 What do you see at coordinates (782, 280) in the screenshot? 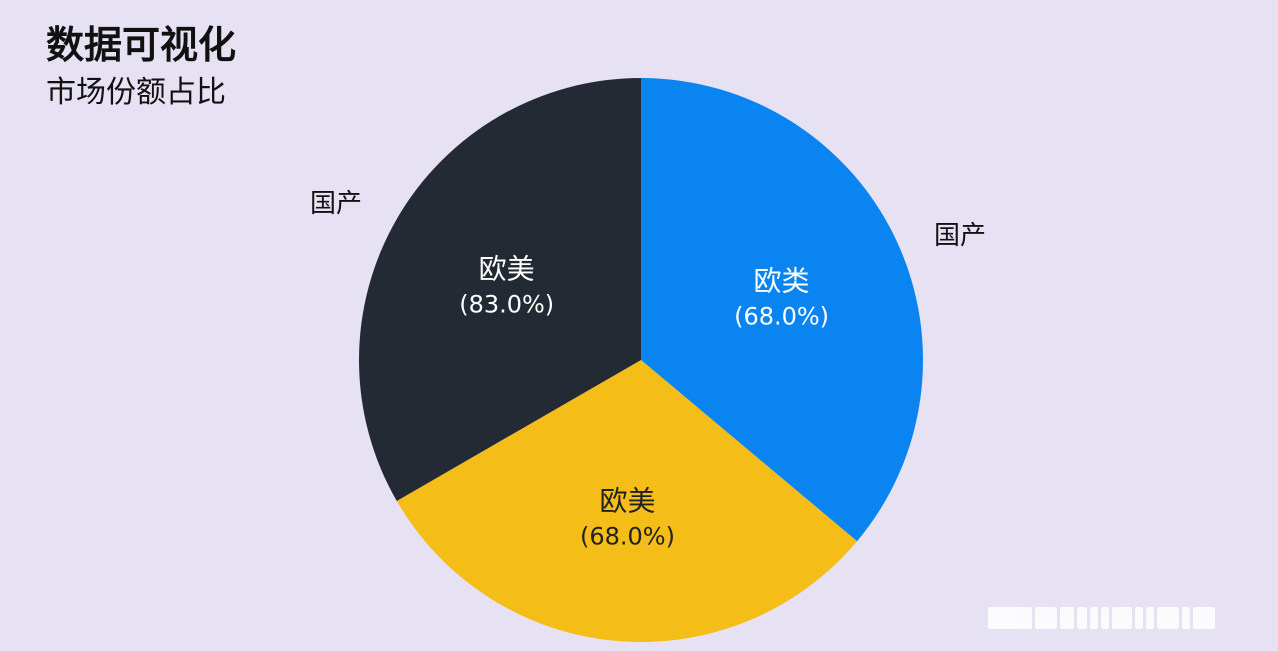
I see `slice-label-0: 欧类` at bounding box center [782, 280].